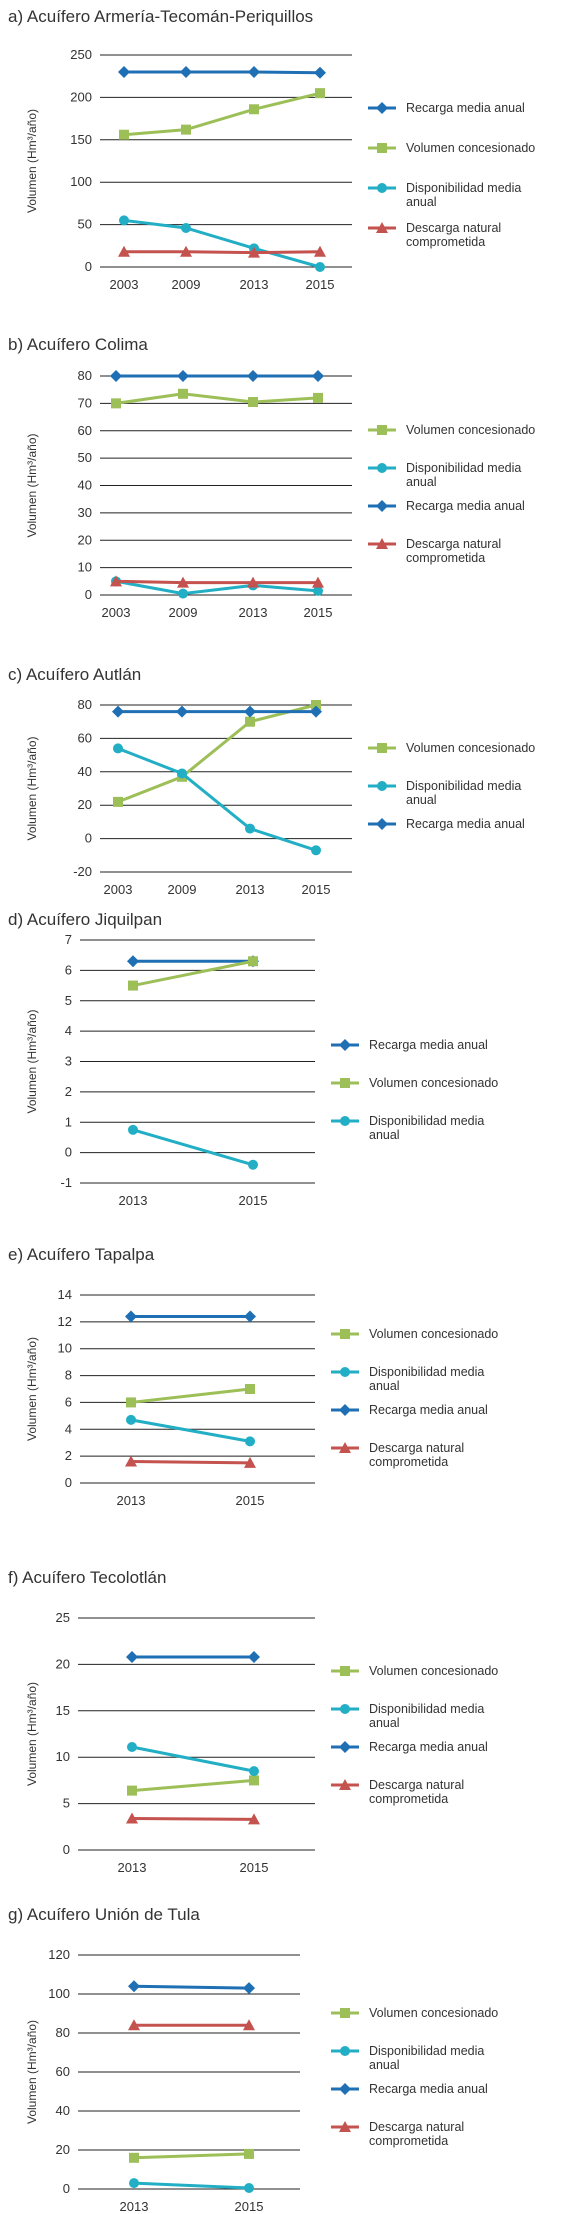 The width and height of the screenshot is (568, 2214). What do you see at coordinates (68, 1091) in the screenshot?
I see `y-tick-label: 2` at bounding box center [68, 1091].